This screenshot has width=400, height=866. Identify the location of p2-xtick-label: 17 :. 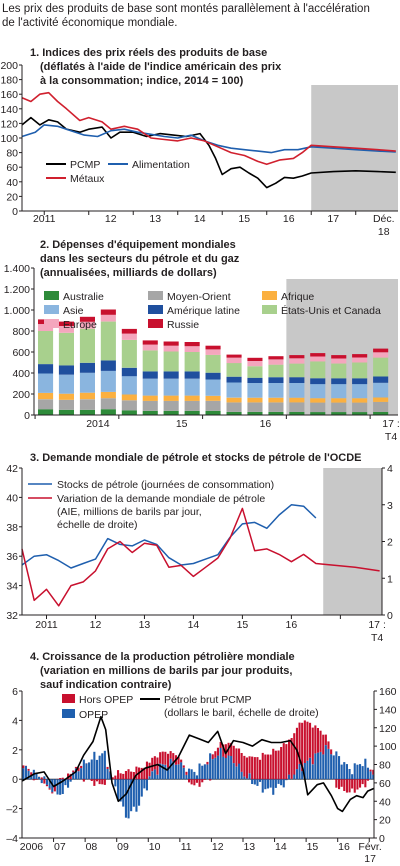
(391, 424).